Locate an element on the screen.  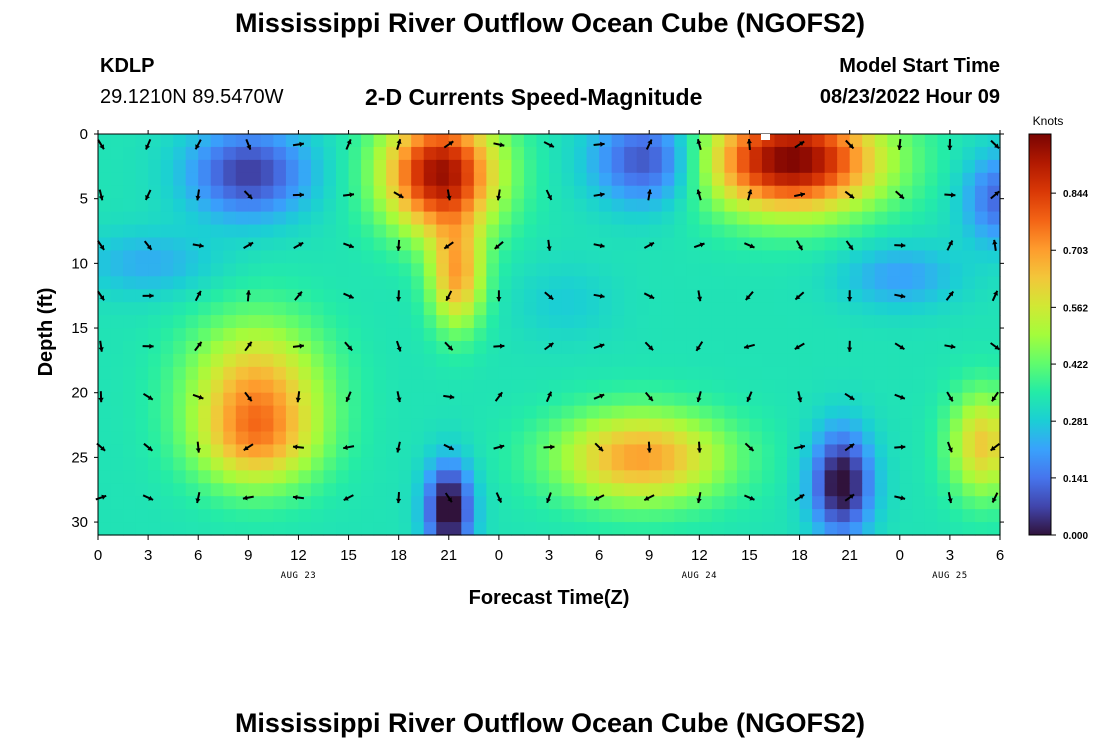
x-tick-label: 6 is located at coordinates (1000, 555).